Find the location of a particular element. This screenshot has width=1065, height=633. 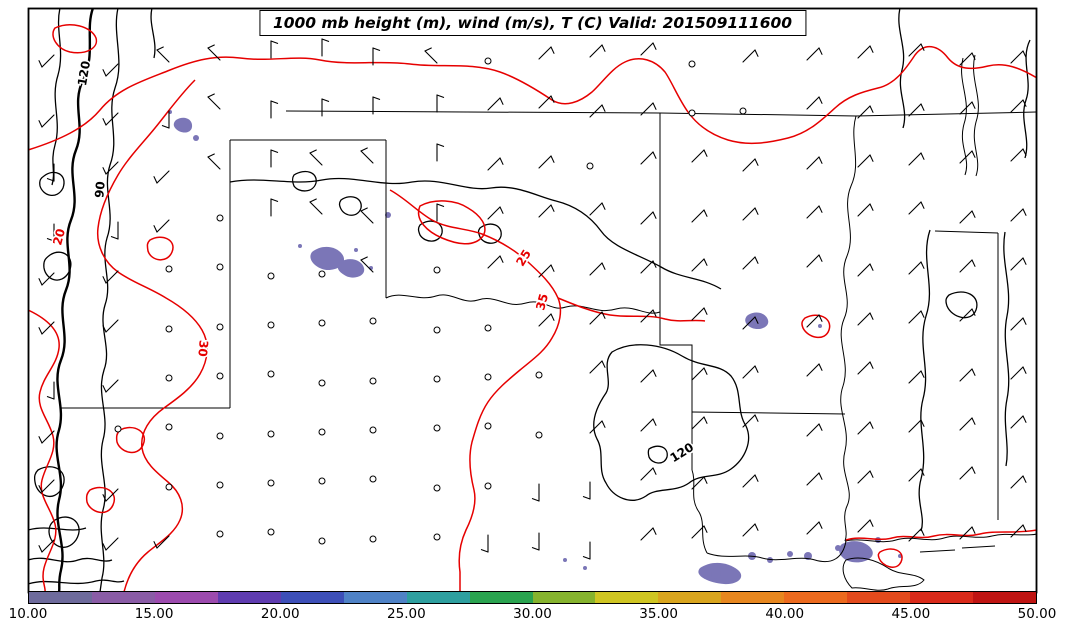

contour-label: 35 is located at coordinates (542, 302).